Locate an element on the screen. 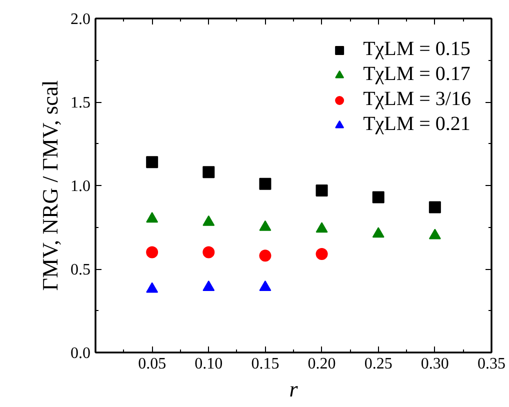 This screenshot has width=509, height=407. legend-label: TχLM = 3/16 is located at coordinates (417, 99).